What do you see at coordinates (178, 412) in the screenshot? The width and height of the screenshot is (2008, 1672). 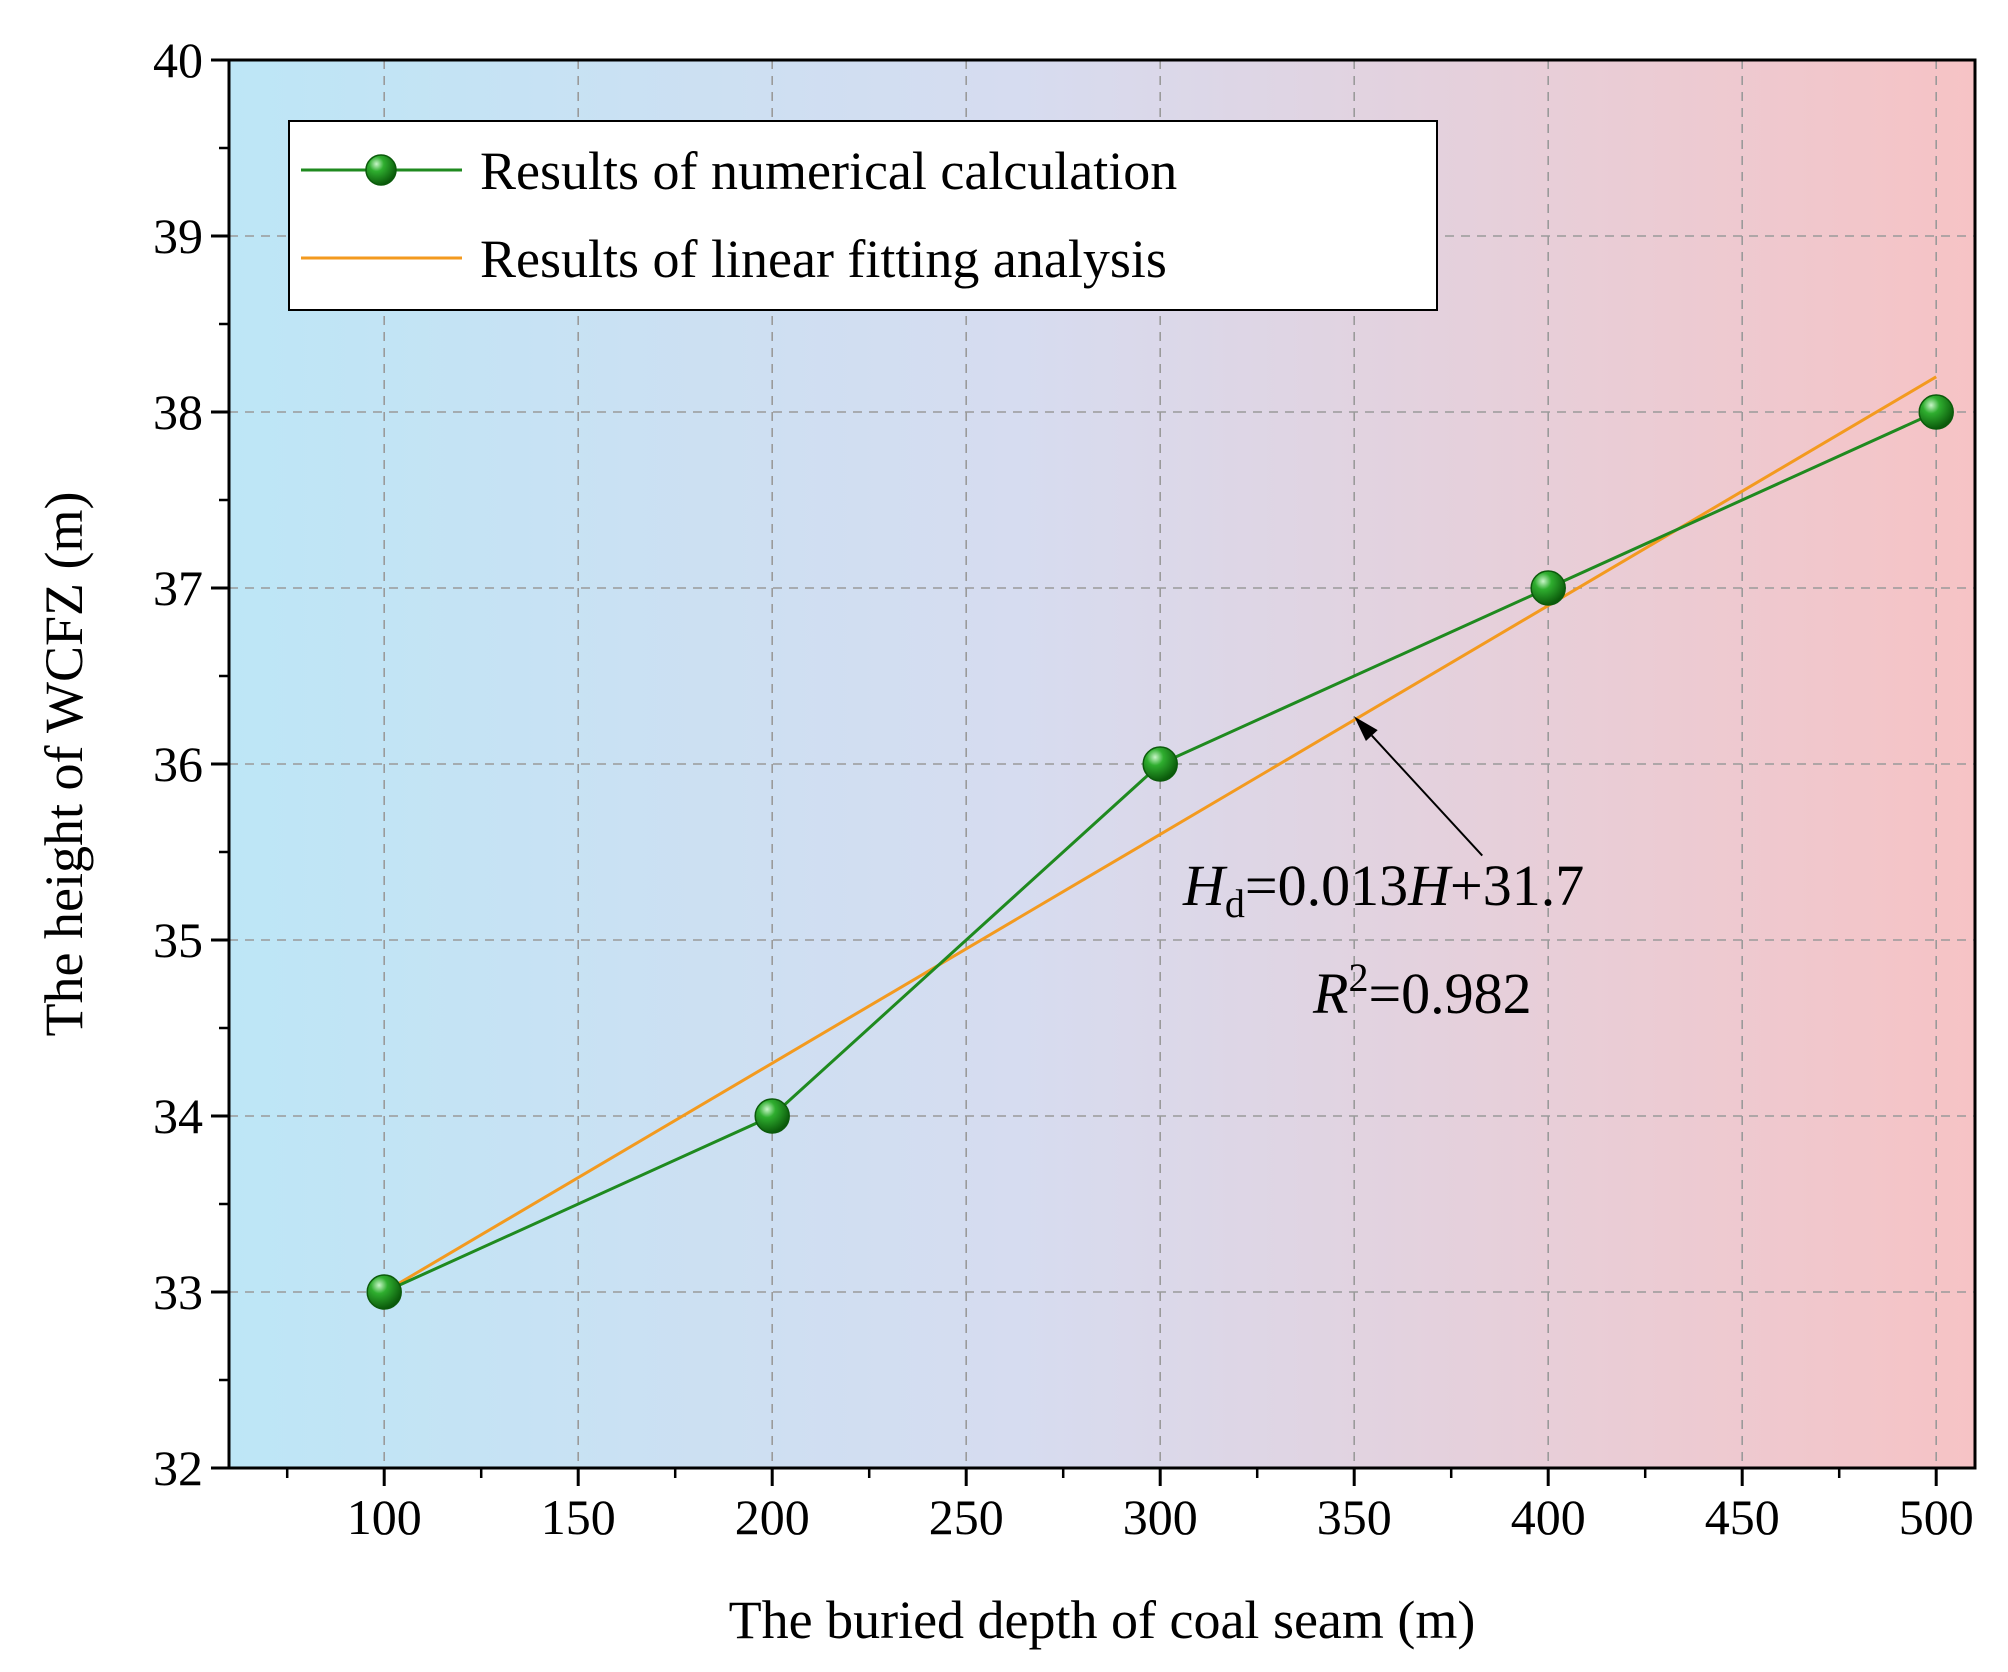 I see `y-tick-label: 38` at bounding box center [178, 412].